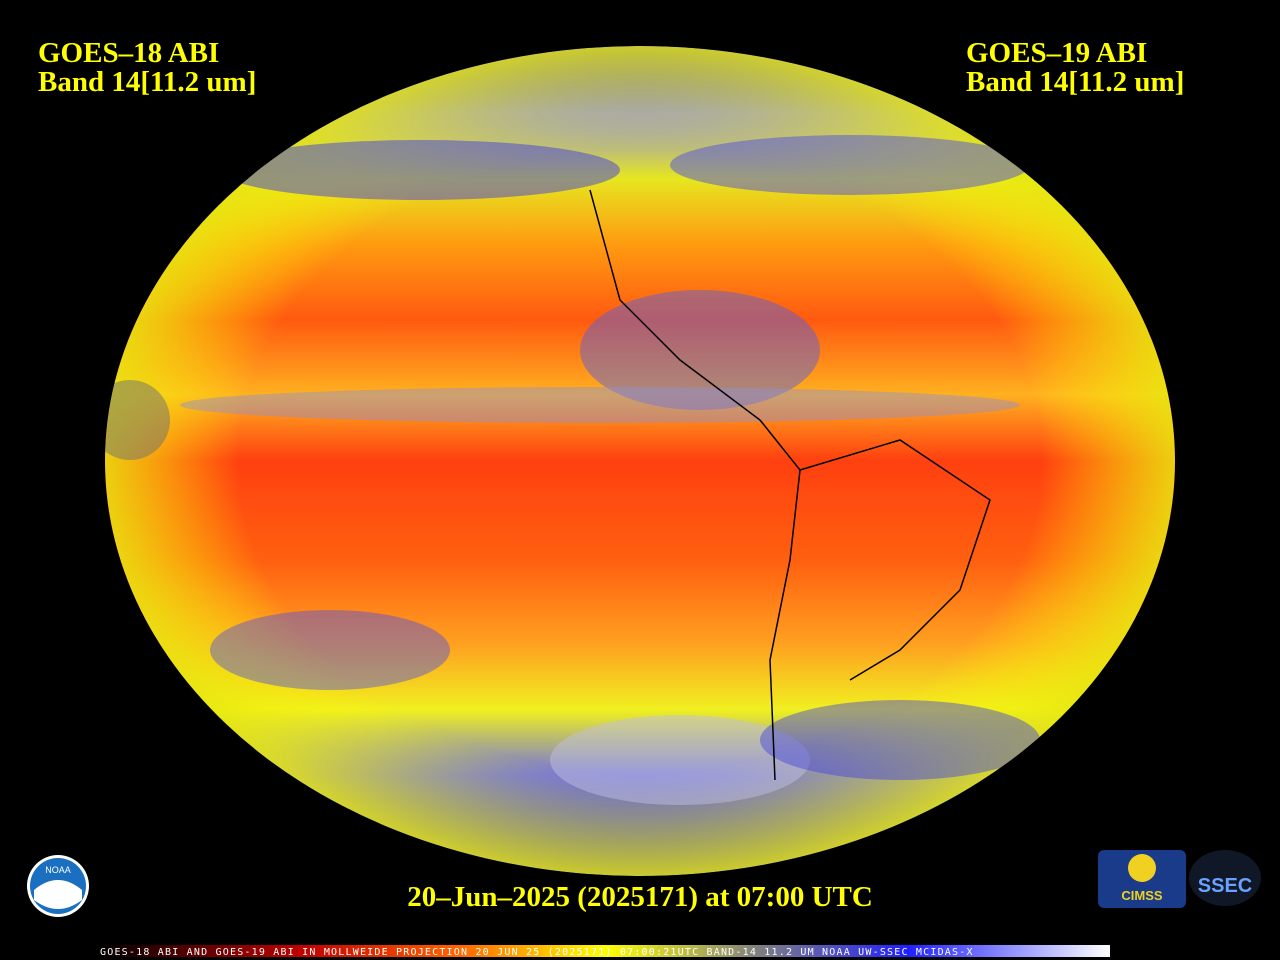 This screenshot has height=960, width=1280. I want to click on right-satellite: GOES–19 ABI, so click(1056, 53).